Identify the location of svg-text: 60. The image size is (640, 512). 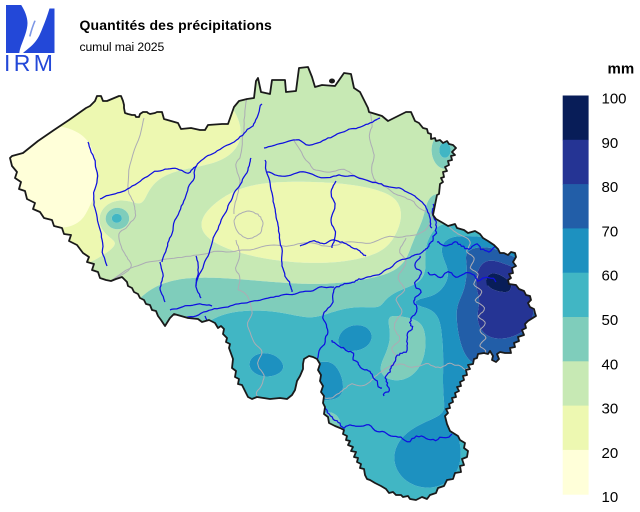
(610, 276).